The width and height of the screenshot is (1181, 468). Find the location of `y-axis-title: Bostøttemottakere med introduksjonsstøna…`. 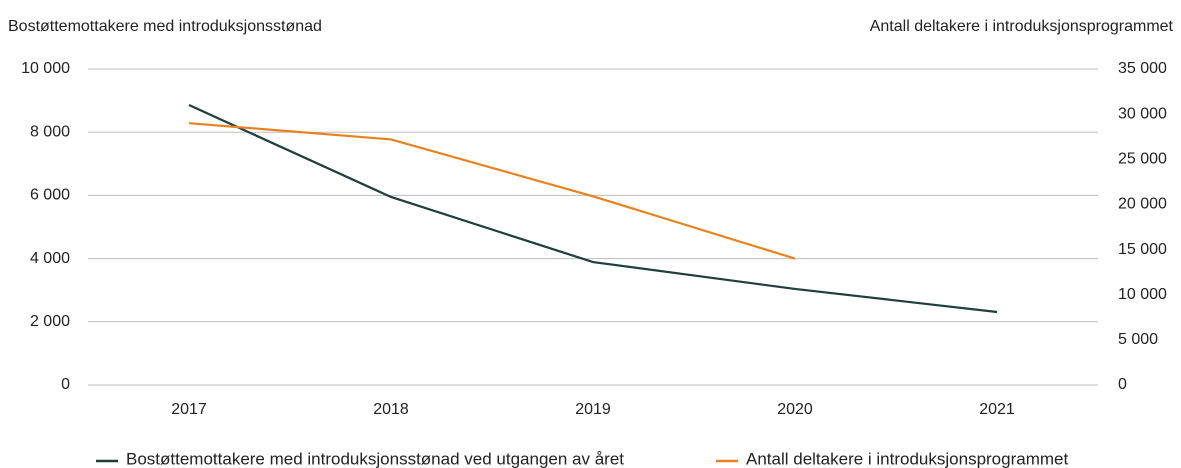

y-axis-title: Bostøttemottakere med introduksjonsstøna… is located at coordinates (165, 26).